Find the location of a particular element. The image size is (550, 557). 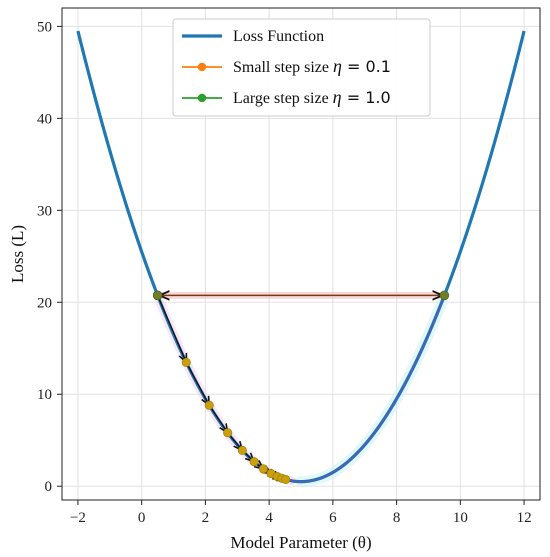

legend-label: Loss Function is located at coordinates (278, 36).